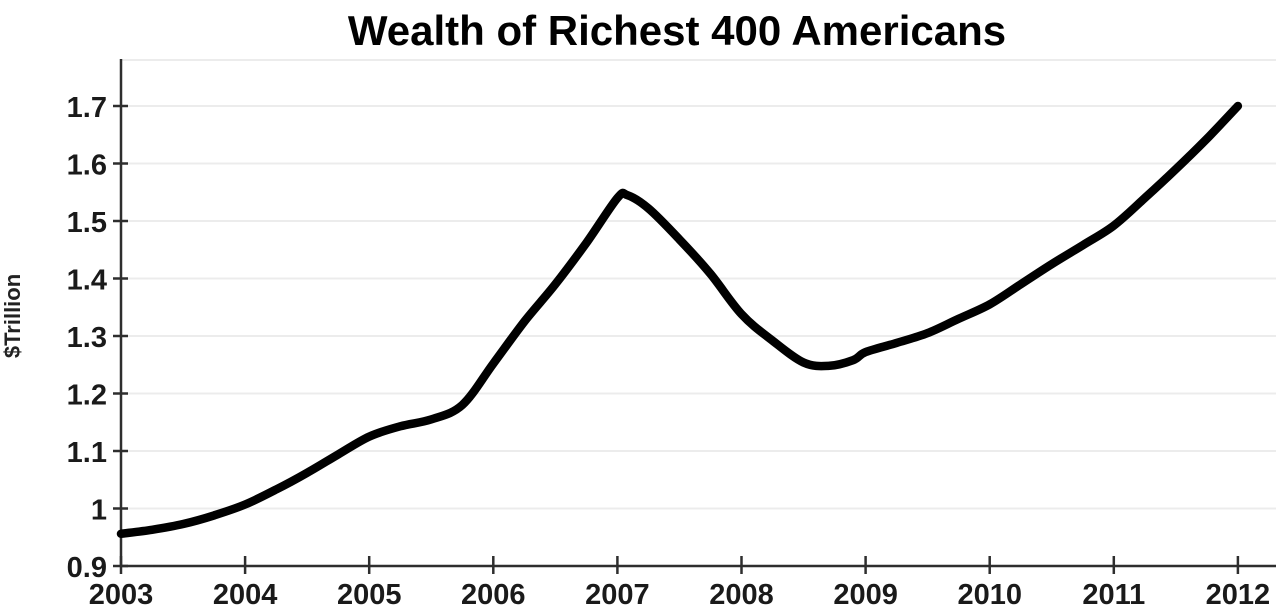 The image size is (1280, 616). I want to click on x-tick-label: 2003, so click(121, 595).